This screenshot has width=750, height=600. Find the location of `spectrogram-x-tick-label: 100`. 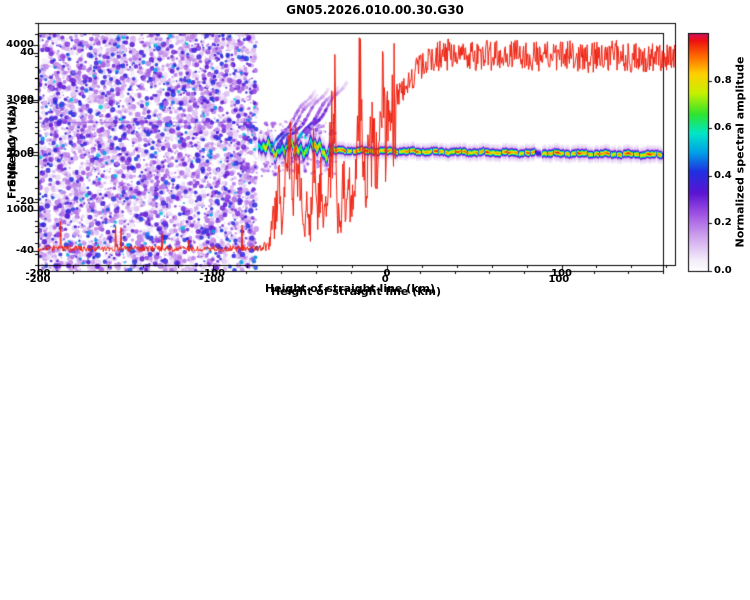

spectrogram-x-tick-label: 100 is located at coordinates (559, 279).